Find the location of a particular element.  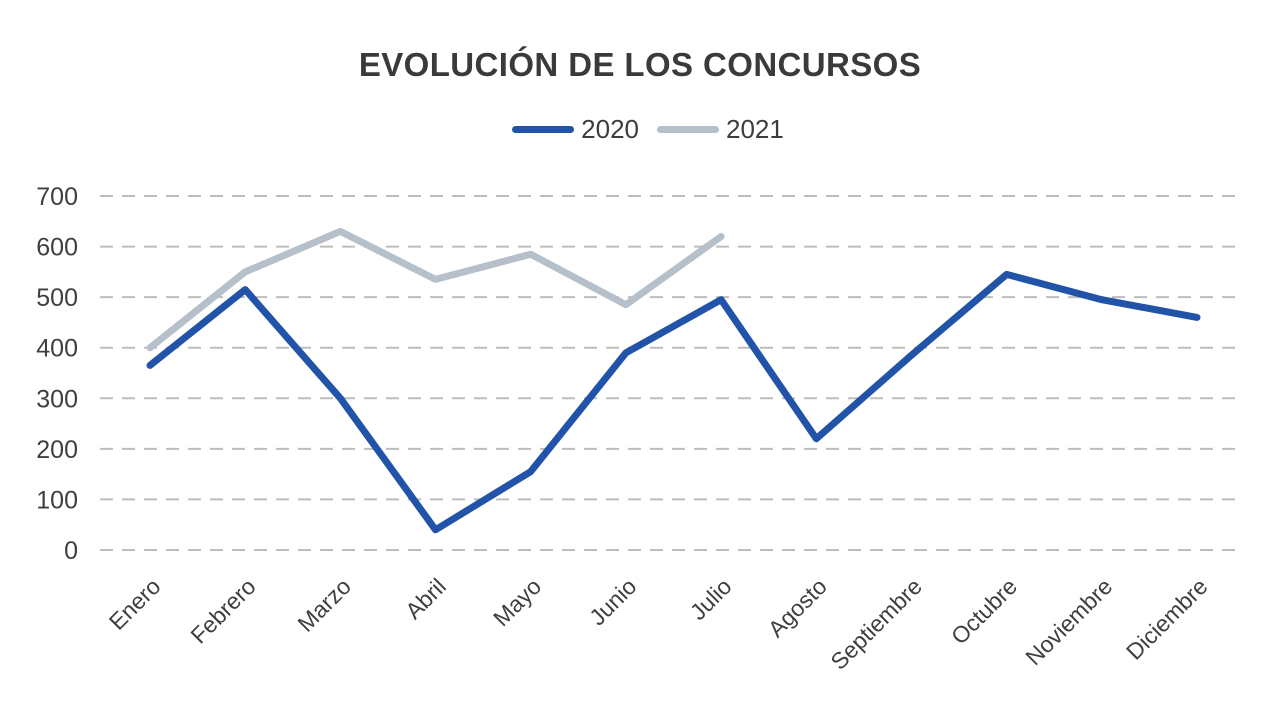

x-axis-tick-junio: Junio is located at coordinates (612, 601).